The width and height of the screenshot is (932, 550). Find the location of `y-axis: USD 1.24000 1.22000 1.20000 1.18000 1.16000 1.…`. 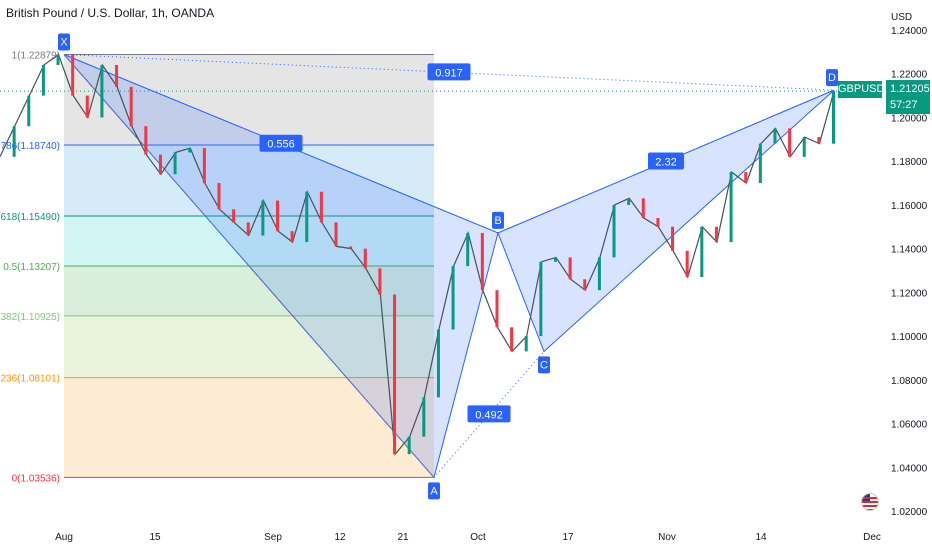

y-axis: USD 1.24000 1.22000 1.20000 1.18000 1.16000 1.… is located at coordinates (909, 265).